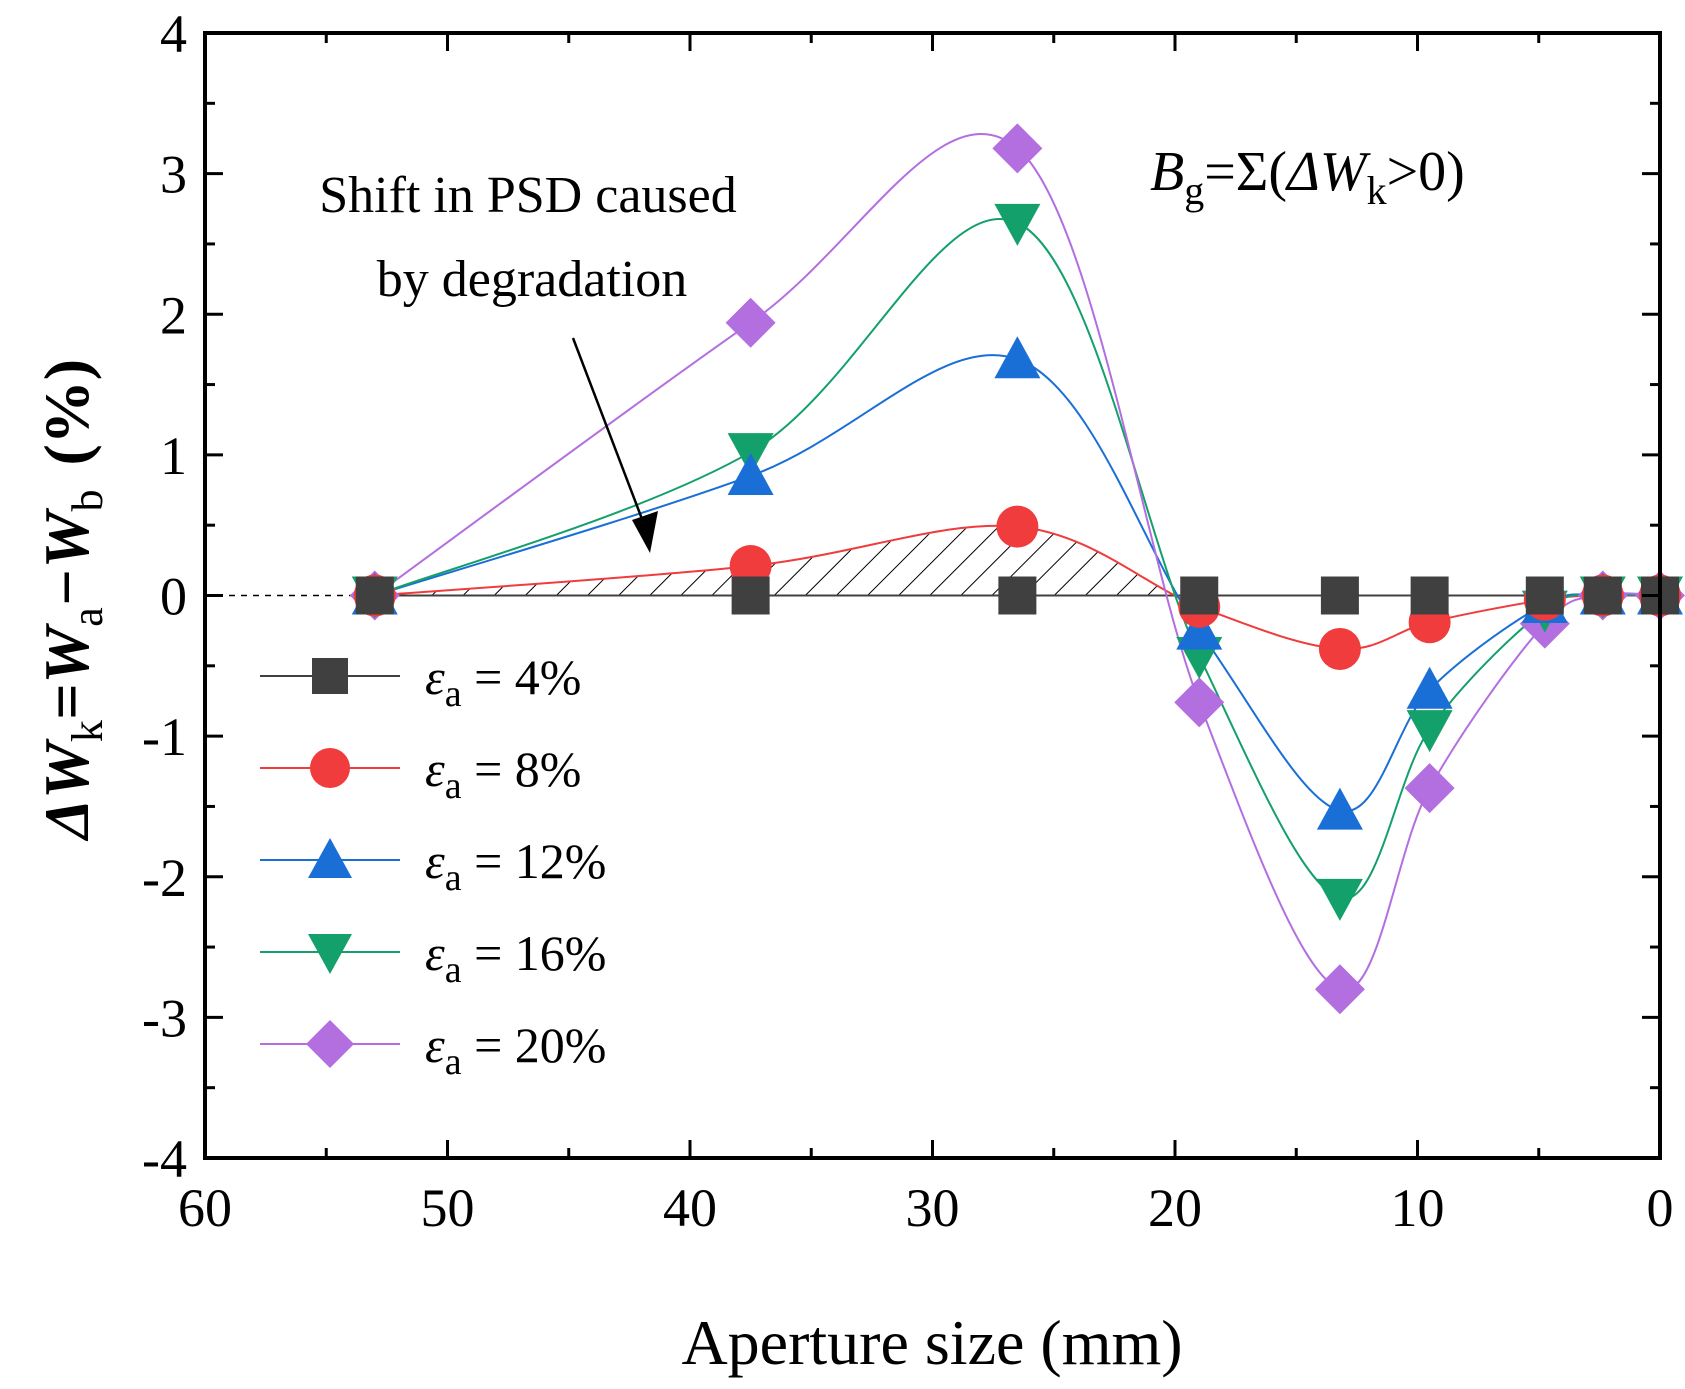 This screenshot has height=1389, width=1685. I want to click on x-tick-label: 0, so click(1660, 1208).